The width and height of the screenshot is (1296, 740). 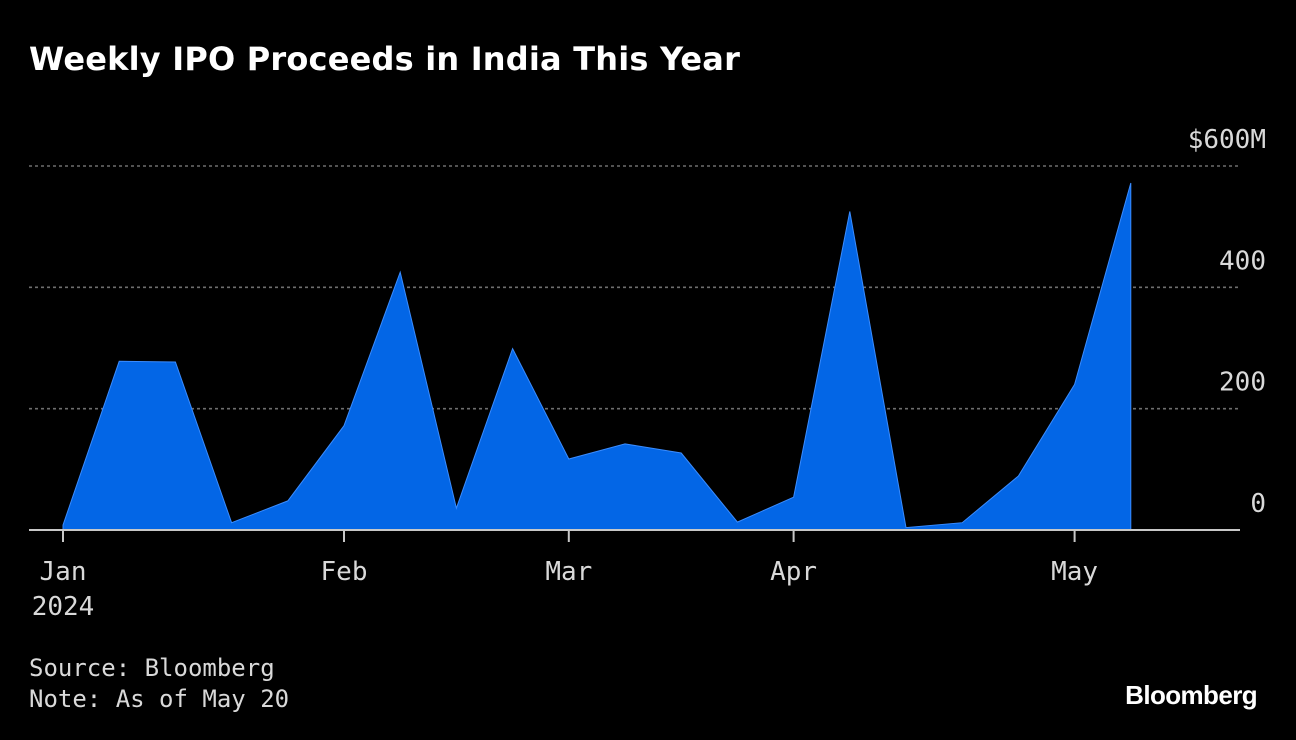 What do you see at coordinates (634, 535) in the screenshot?
I see `x-axis` at bounding box center [634, 535].